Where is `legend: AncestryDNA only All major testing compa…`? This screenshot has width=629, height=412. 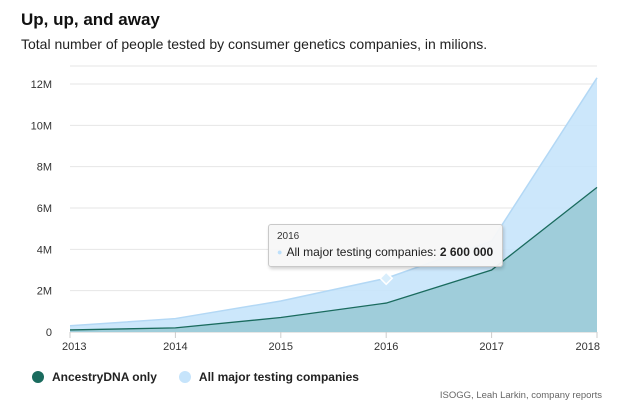
legend: AncestryDNA only All major testing compa… is located at coordinates (206, 377).